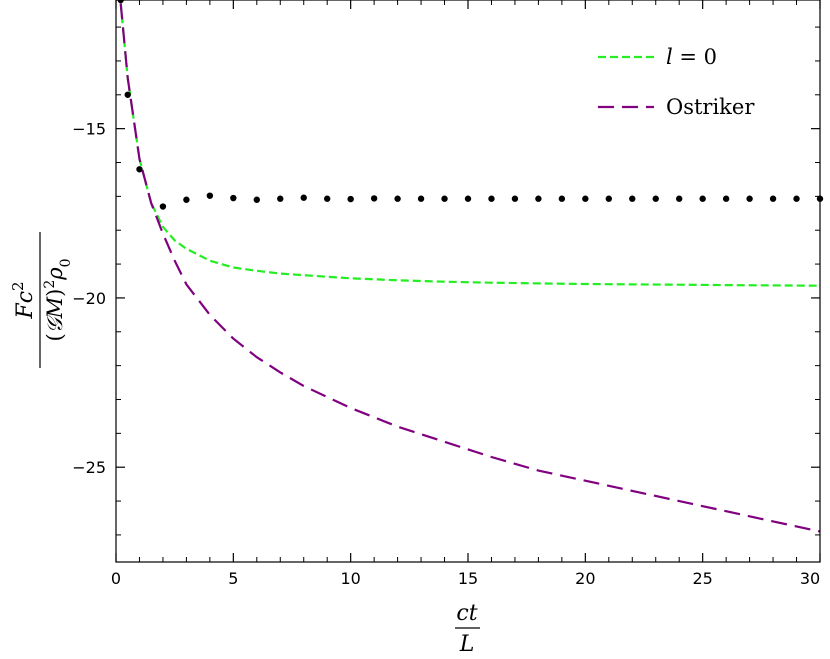 The height and width of the screenshot is (659, 830). Describe the element at coordinates (233, 578) in the screenshot. I see `x-tick-label: 5` at that location.